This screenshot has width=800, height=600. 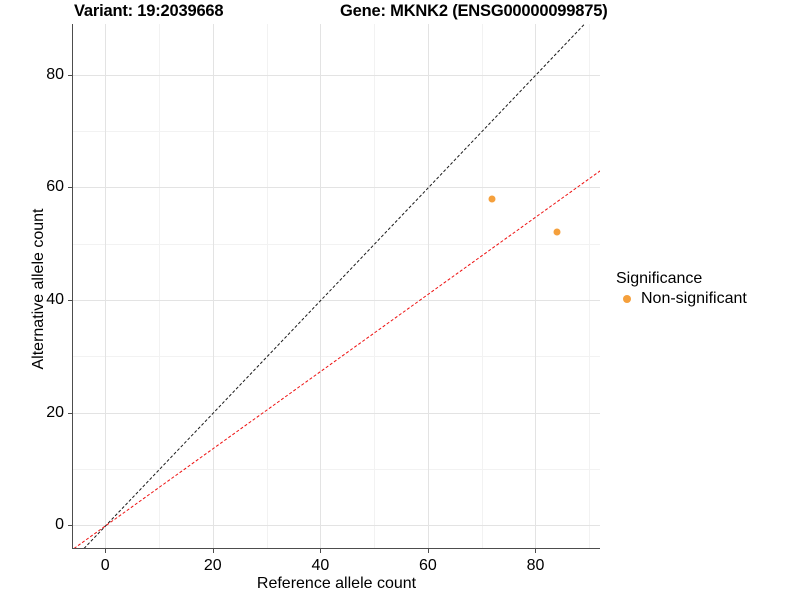 I want to click on y-axis-title: Alternative allele count, so click(x=38, y=289).